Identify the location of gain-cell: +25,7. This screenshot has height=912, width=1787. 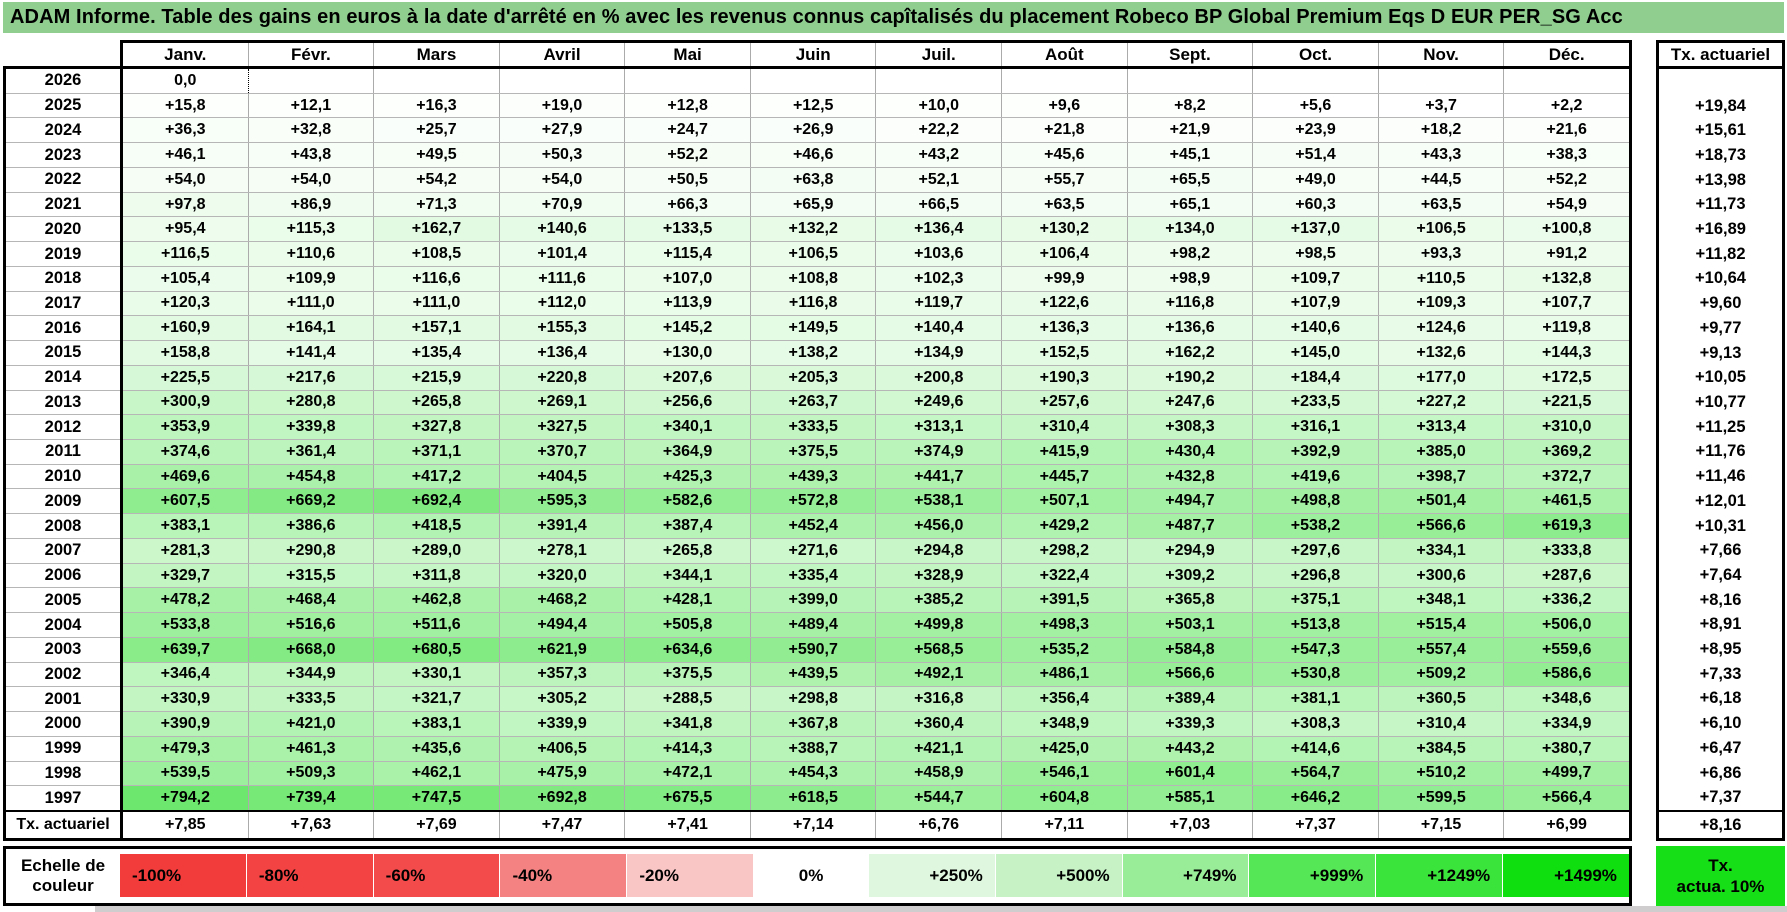
(437, 130).